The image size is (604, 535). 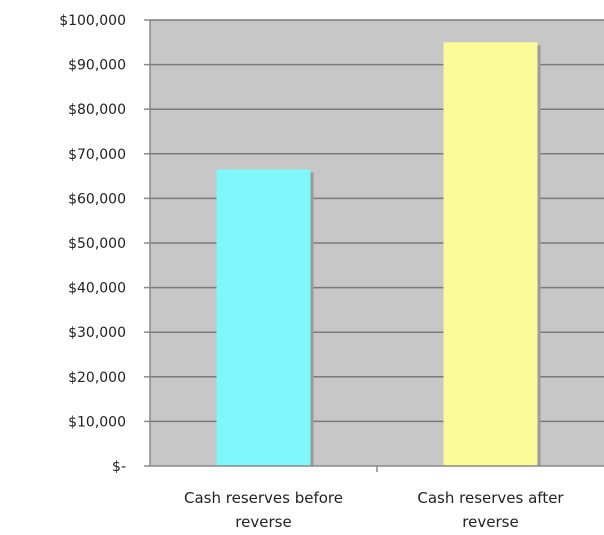 What do you see at coordinates (97, 199) in the screenshot?
I see `y-tick-label: $60,000` at bounding box center [97, 199].